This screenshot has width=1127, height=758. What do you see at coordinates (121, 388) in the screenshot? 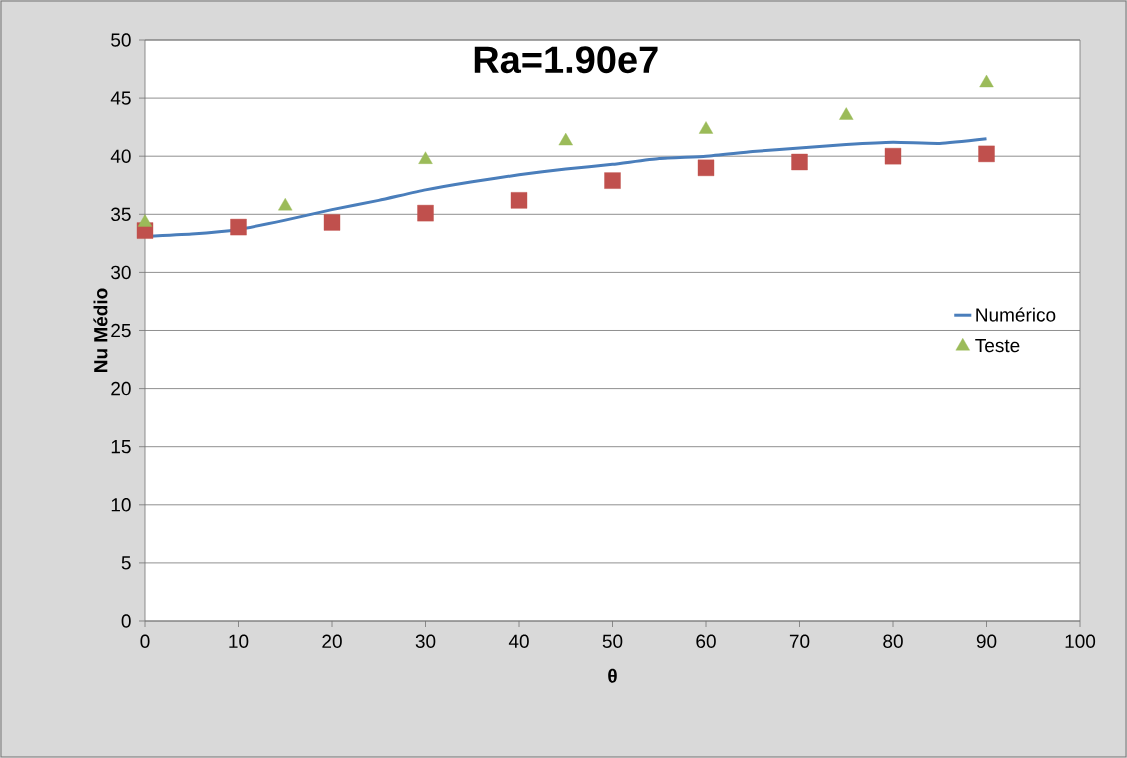
I see `y-tick-label: 20` at bounding box center [121, 388].